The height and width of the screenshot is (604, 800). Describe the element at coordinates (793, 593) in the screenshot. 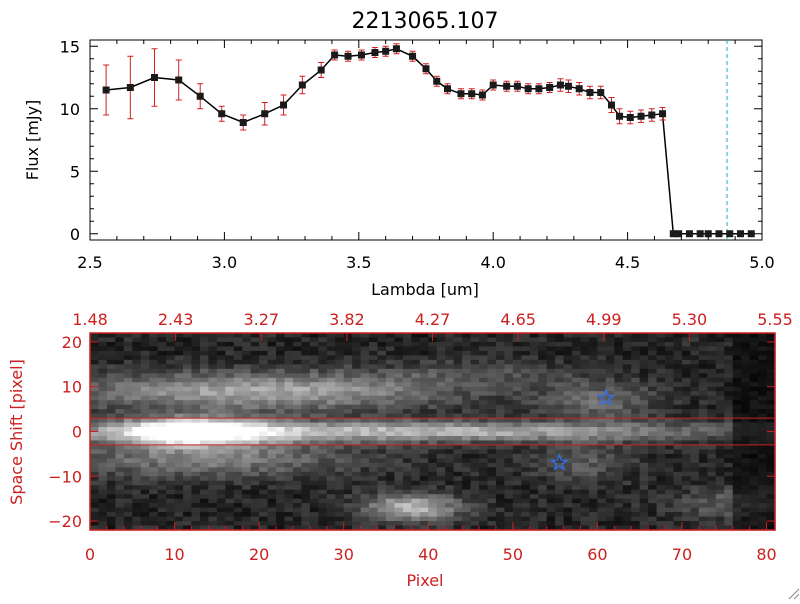

I see `resize-grip-icon` at that location.